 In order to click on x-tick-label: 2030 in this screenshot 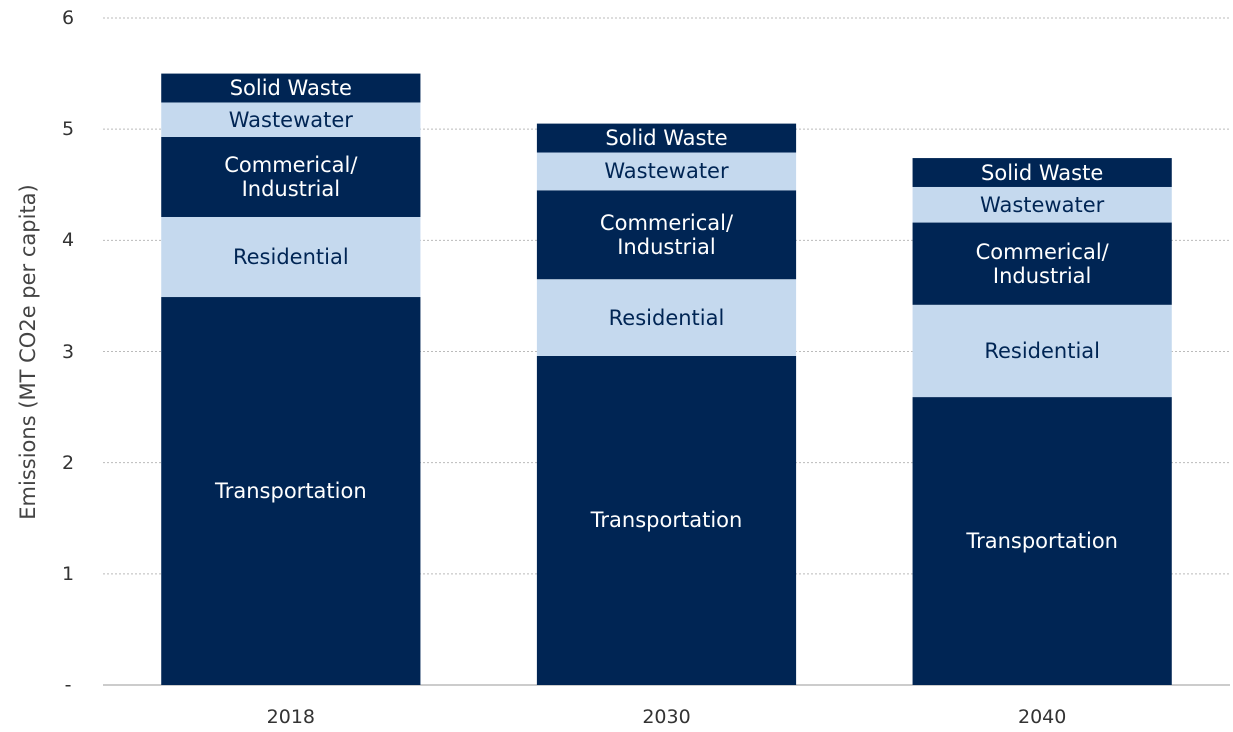, I will do `click(666, 717)`.